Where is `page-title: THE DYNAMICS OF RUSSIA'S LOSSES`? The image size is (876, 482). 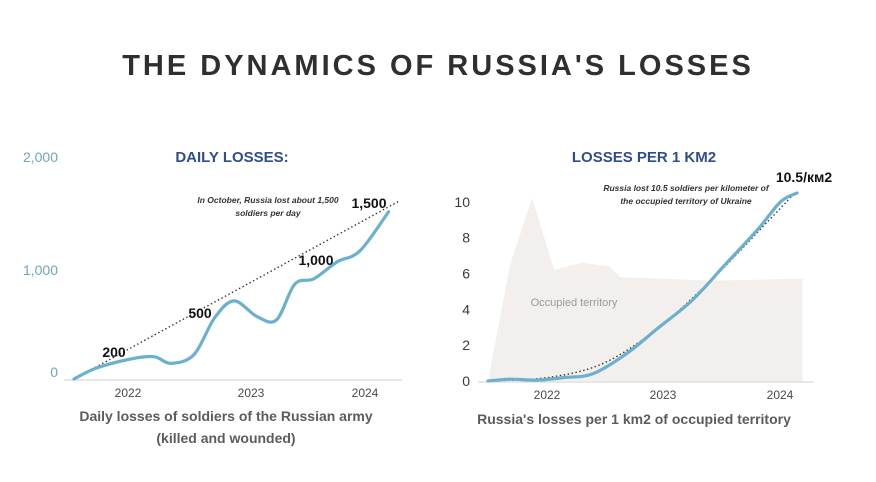 page-title: THE DYNAMICS OF RUSSIA'S LOSSES is located at coordinates (438, 66).